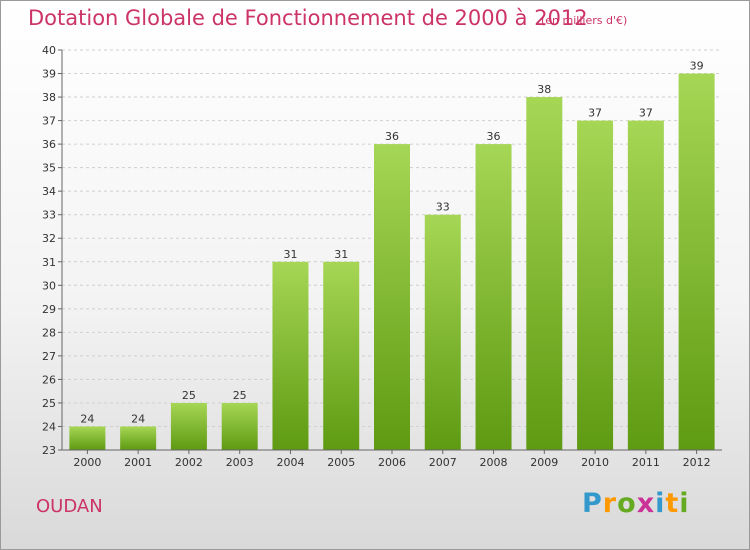 The width and height of the screenshot is (750, 550). Describe the element at coordinates (544, 273) in the screenshot. I see `bar-2009` at that location.